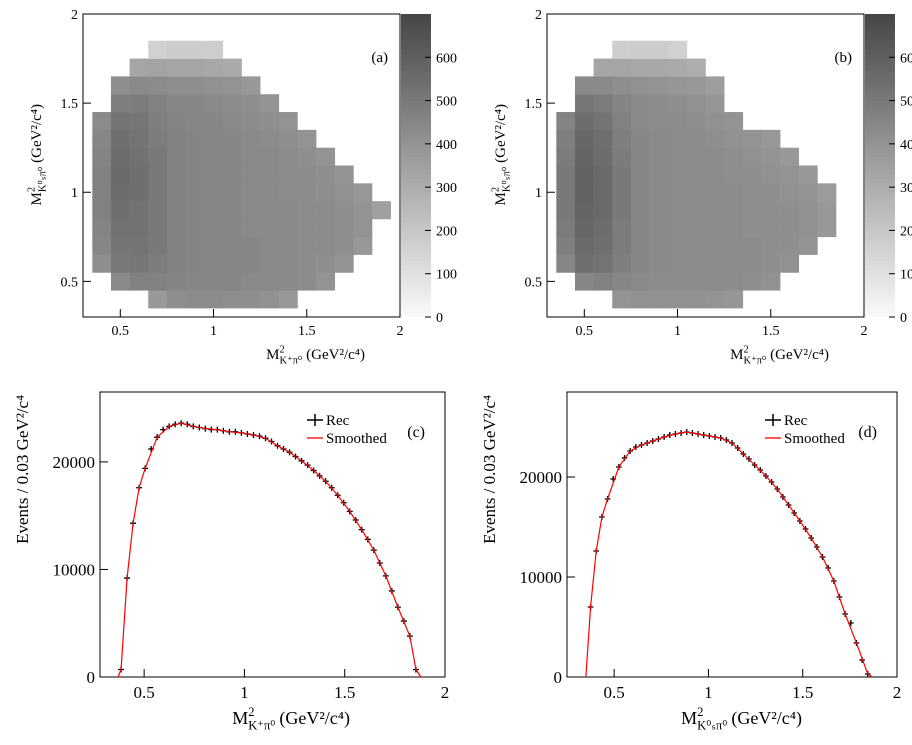  I want to click on colorbar-tick-label: 400, so click(446, 145).